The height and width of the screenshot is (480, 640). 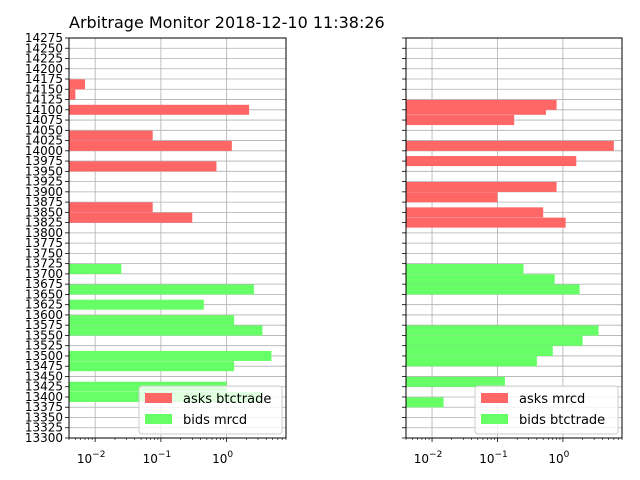 I want to click on y-tick-label: 13325, so click(x=44, y=428).